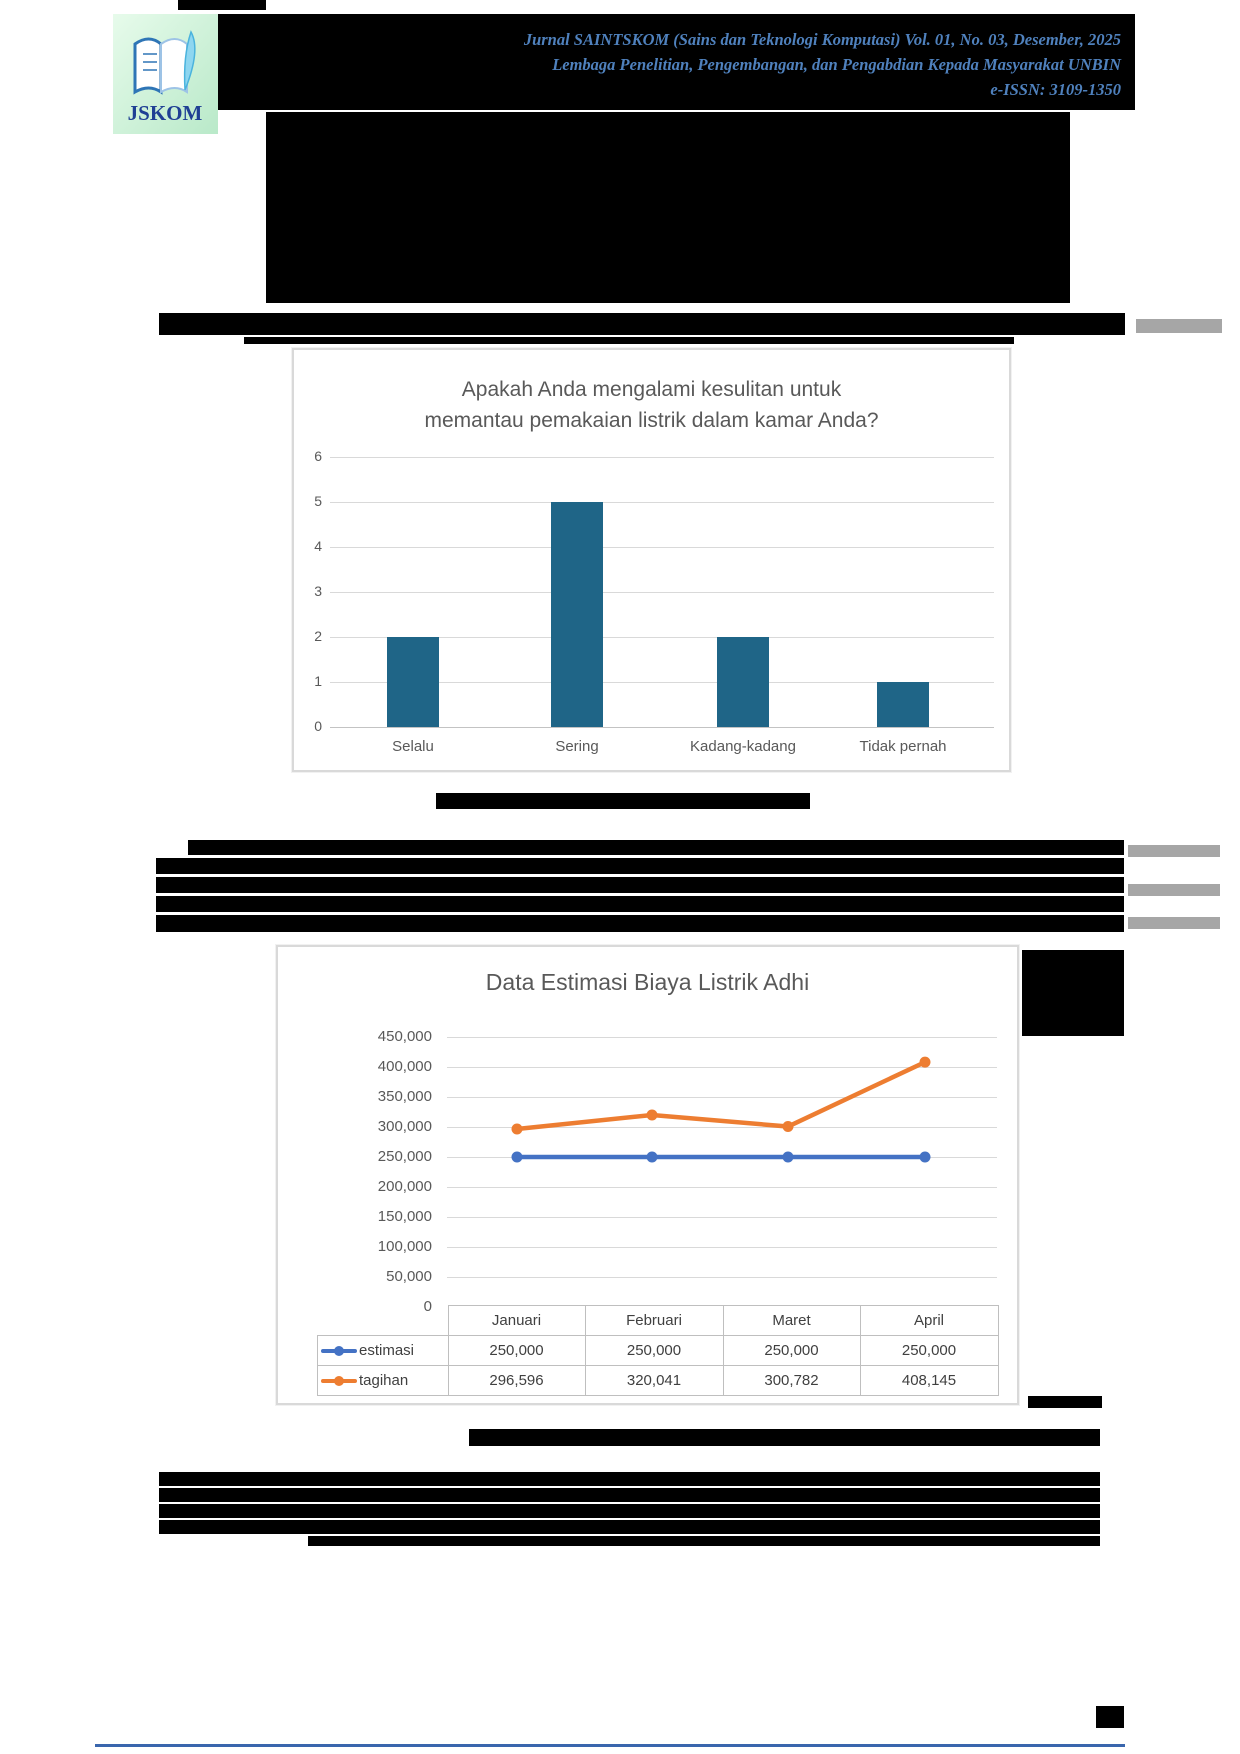 This screenshot has width=1240, height=1754. Describe the element at coordinates (404, 1096) in the screenshot. I see `y-axis-tick-label: 350,000` at that location.